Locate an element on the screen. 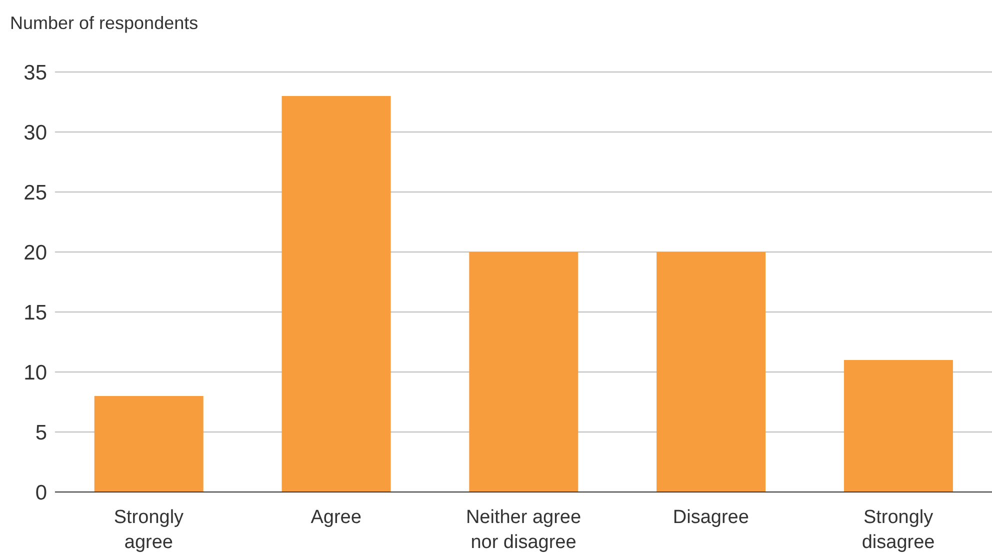 This screenshot has height=559, width=992. x-tick-label: Disagree is located at coordinates (710, 517).